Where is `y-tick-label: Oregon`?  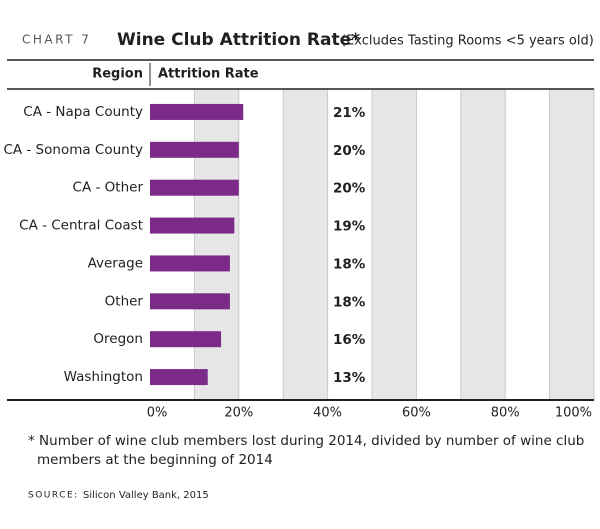 y-tick-label: Oregon is located at coordinates (118, 339).